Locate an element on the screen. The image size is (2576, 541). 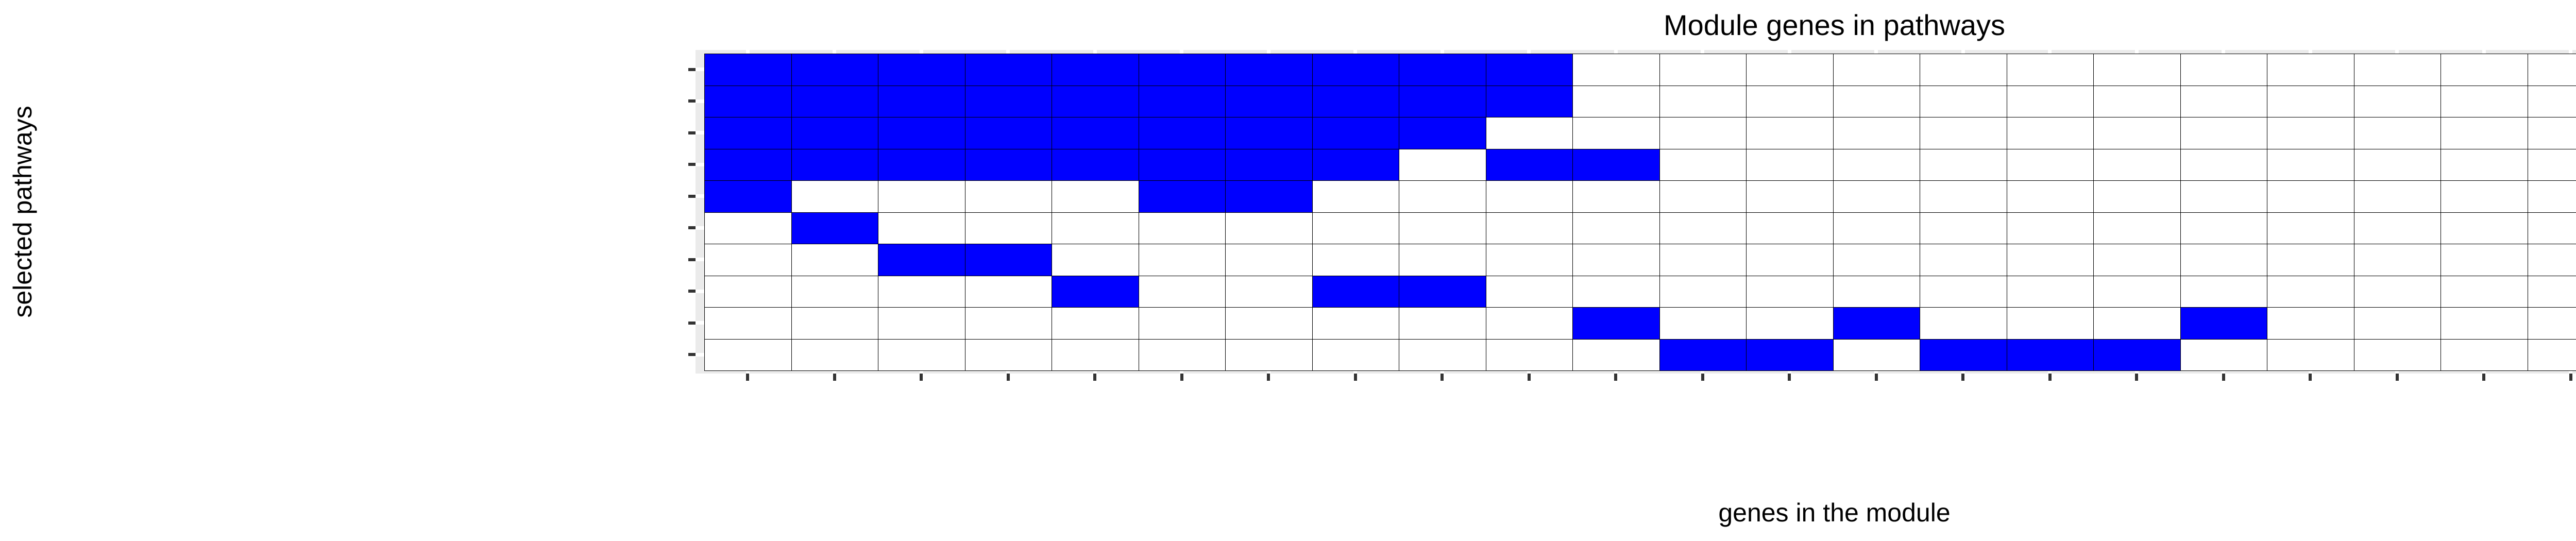
x-axis-title: genes in the module is located at coordinates (1834, 512).